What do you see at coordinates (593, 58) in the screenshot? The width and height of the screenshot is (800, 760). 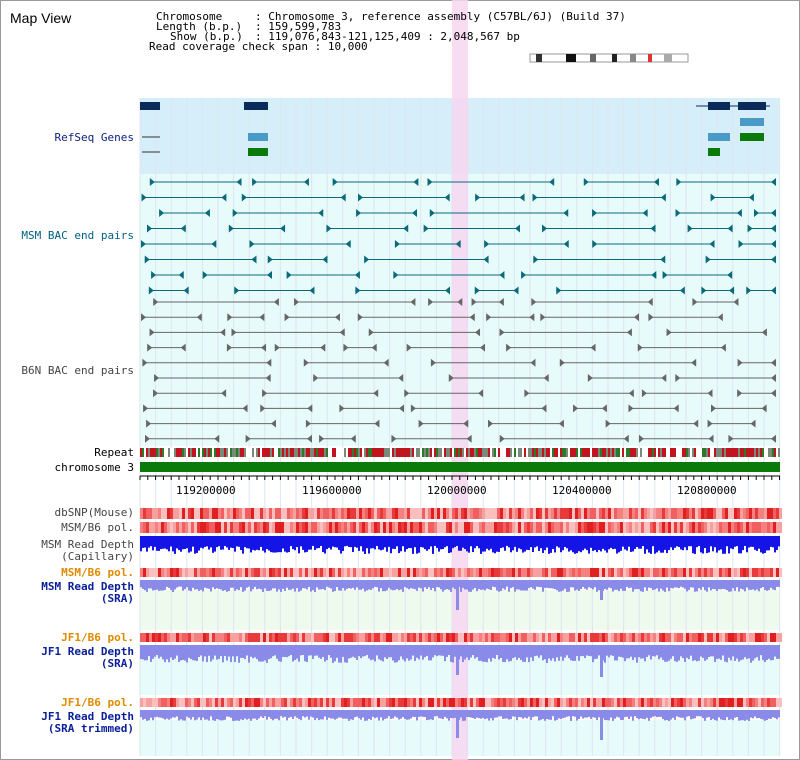 I see `ideogram-band` at bounding box center [593, 58].